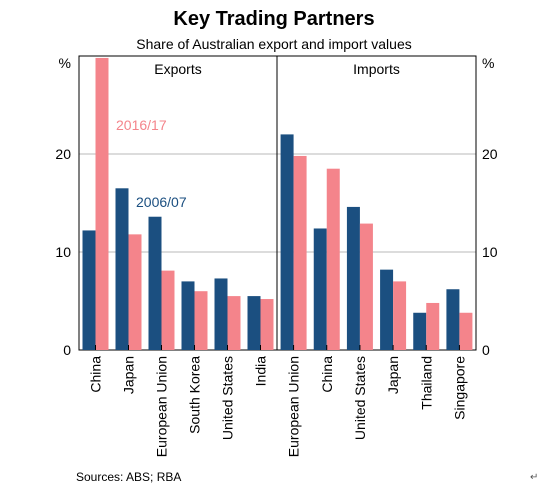  What do you see at coordinates (67, 350) in the screenshot?
I see `y-tick-label-left: 0` at bounding box center [67, 350].